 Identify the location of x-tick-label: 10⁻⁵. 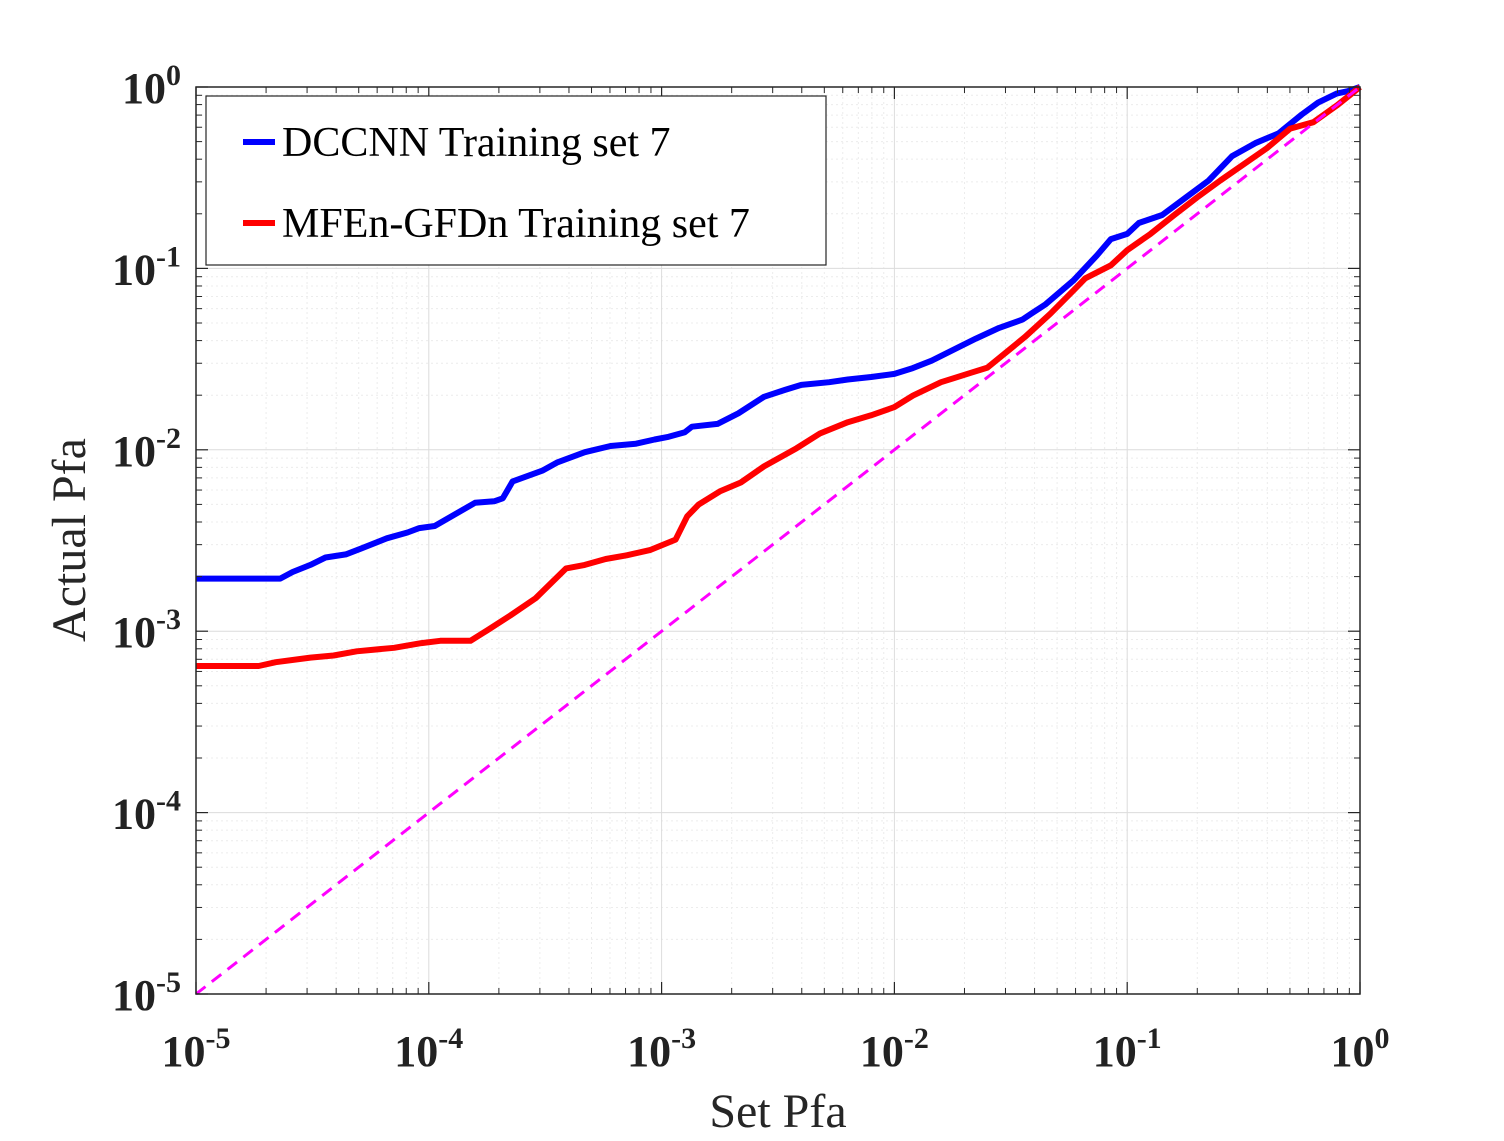
(196, 1049).